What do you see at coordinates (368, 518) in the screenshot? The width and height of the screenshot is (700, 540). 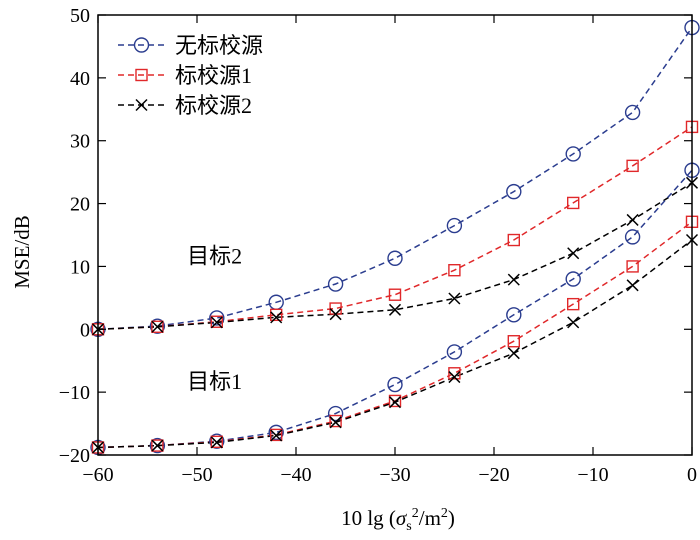 I see `x-axis-title-prefix: 10 lg (` at bounding box center [368, 518].